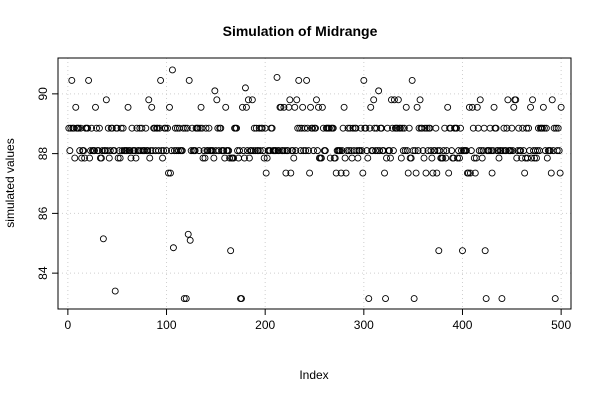 The height and width of the screenshot is (400, 599). Describe the element at coordinates (265, 325) in the screenshot. I see `x-tick-label: 200` at that location.